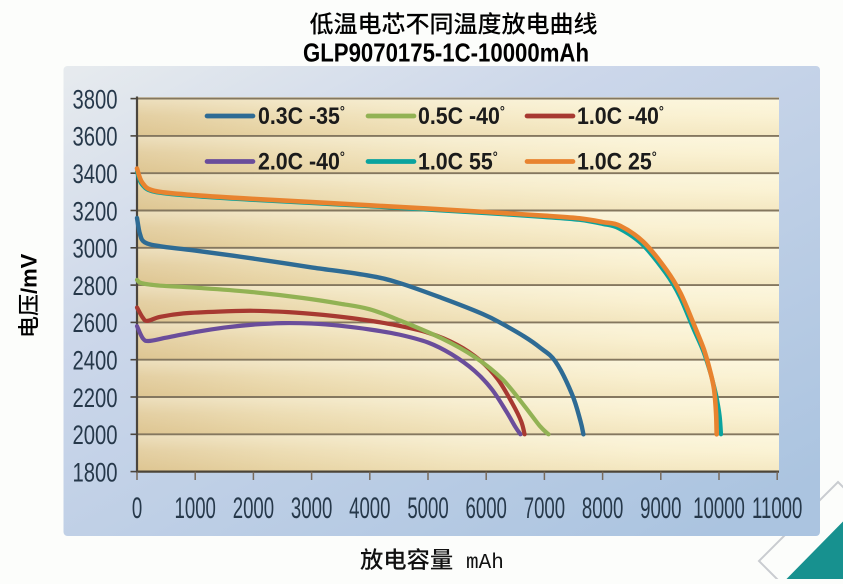  Describe the element at coordinates (446, 53) in the screenshot. I see `svg-text: GLP9070175-1C-10000mAh` at that location.